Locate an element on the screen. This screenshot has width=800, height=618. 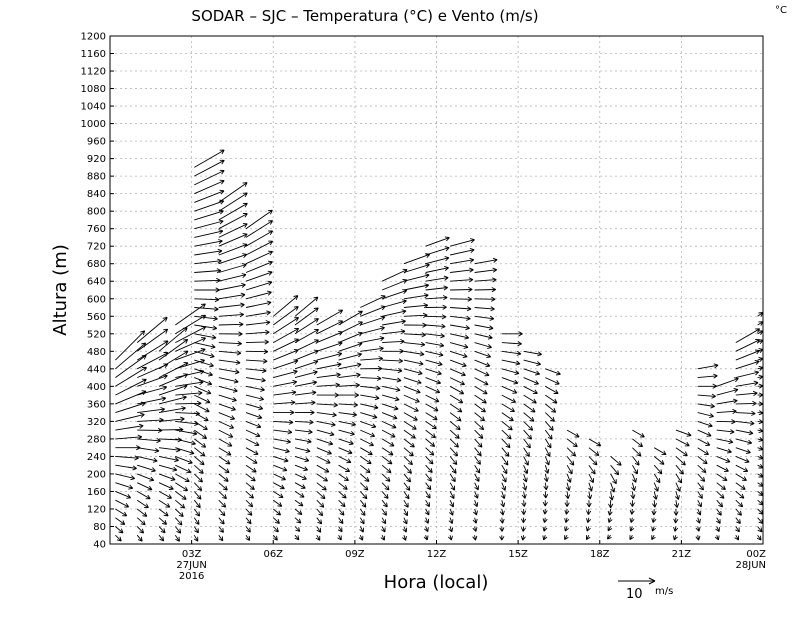
y-tick-label: 720 is located at coordinates (96, 247).